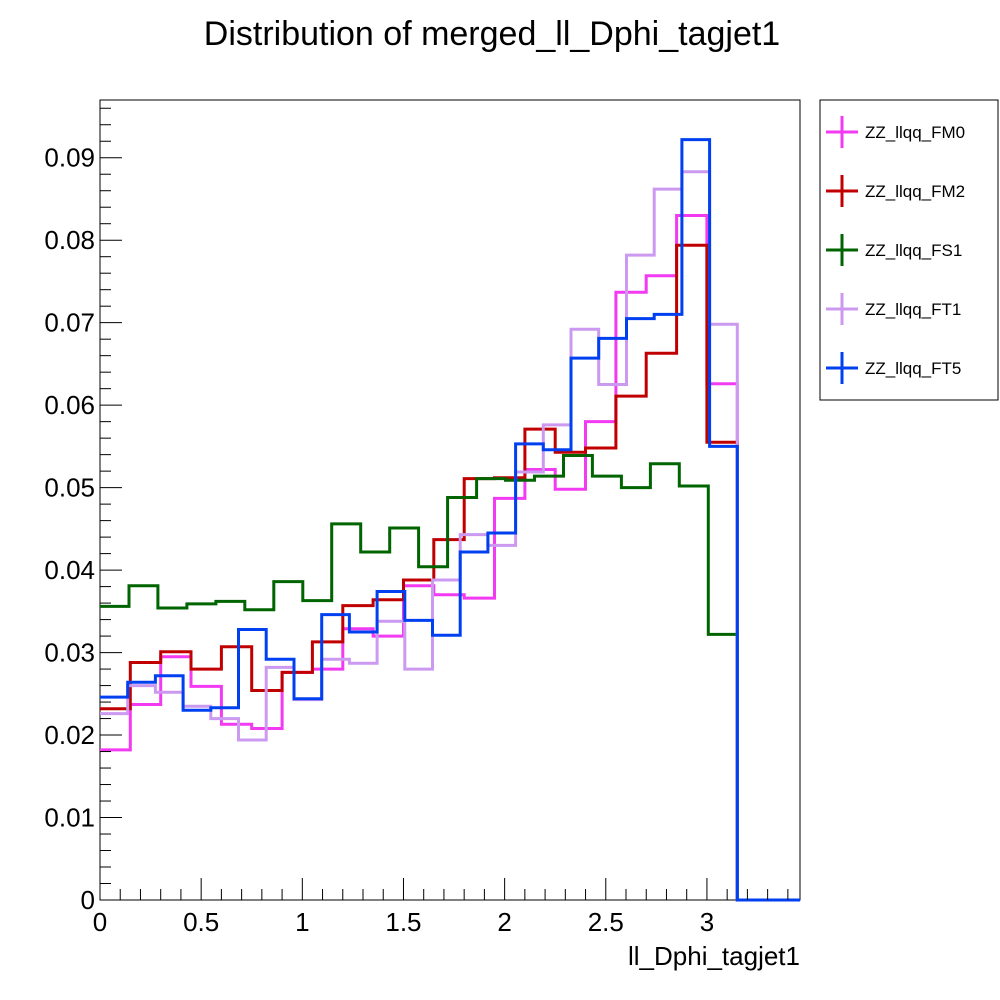 The height and width of the screenshot is (1000, 1000). I want to click on x-axis-label: ll_Dphi_tagjet1, so click(714, 956).